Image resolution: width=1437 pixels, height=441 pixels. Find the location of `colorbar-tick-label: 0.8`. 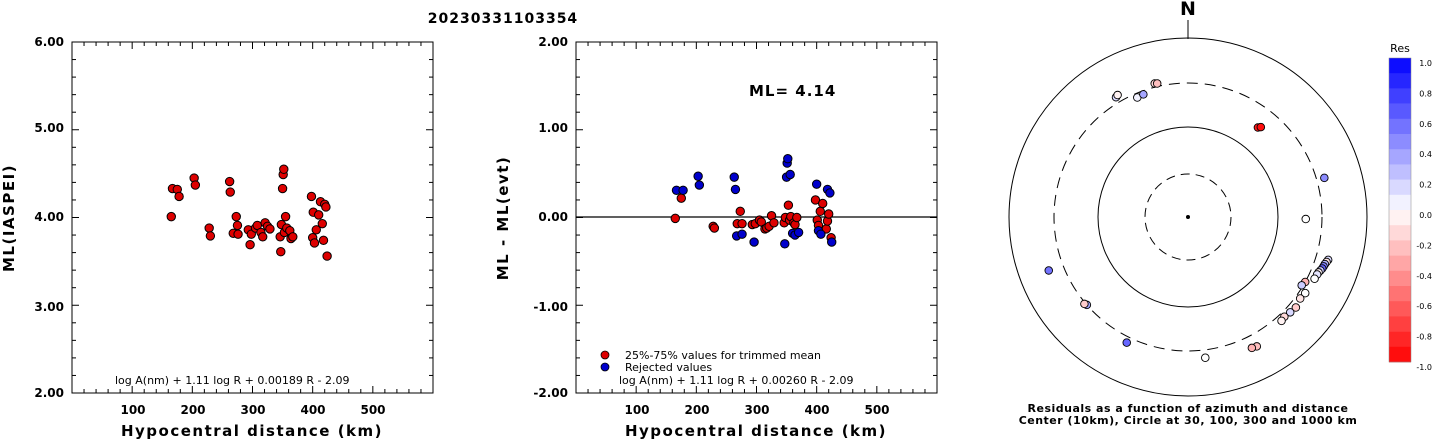

colorbar-tick-label: 0.8 is located at coordinates (1425, 93).